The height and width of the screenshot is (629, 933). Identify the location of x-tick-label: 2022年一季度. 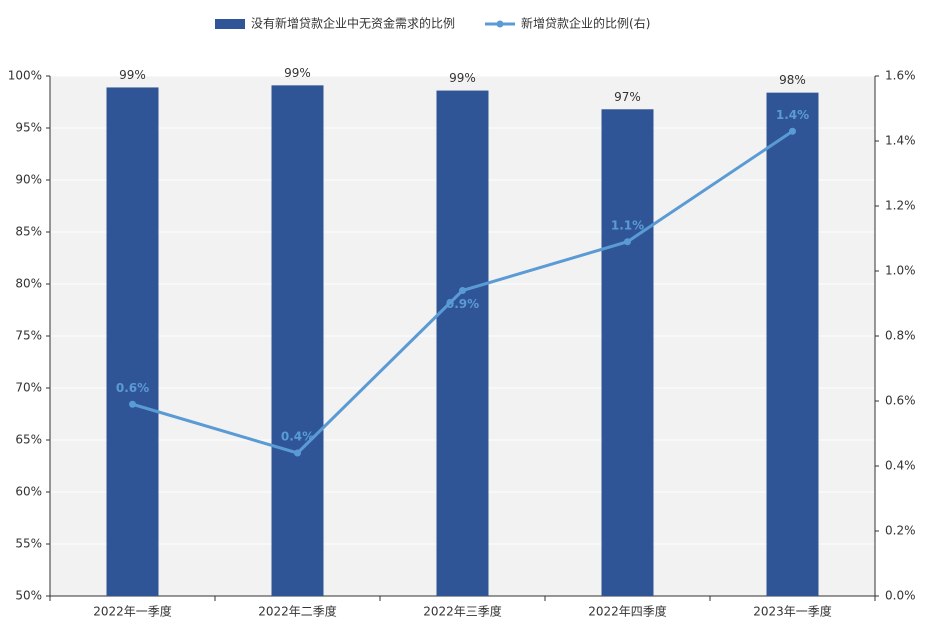
(132, 611).